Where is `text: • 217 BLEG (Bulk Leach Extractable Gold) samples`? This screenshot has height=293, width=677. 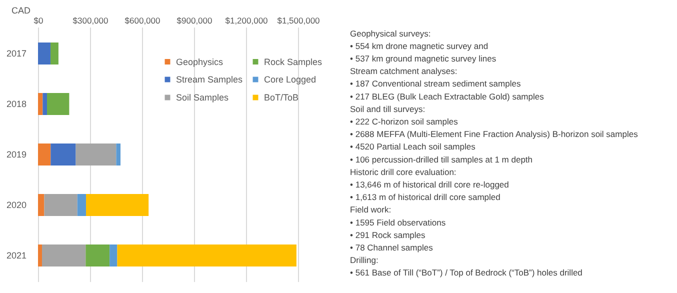
text: • 217 BLEG (Bulk Leach Extractable Gold) samples is located at coordinates (447, 96).